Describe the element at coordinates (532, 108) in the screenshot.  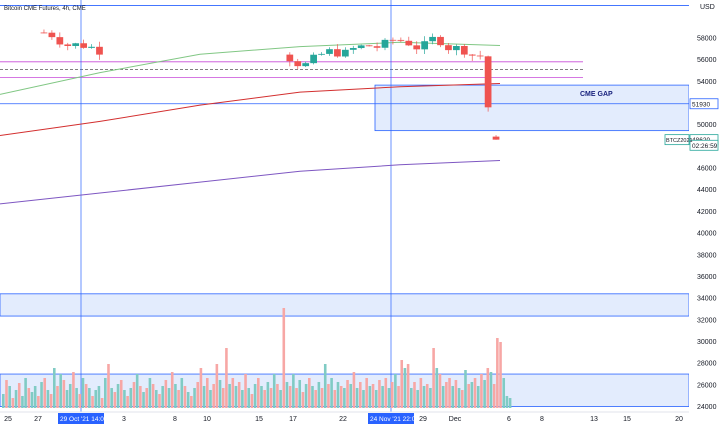
I see `zone-box` at that location.